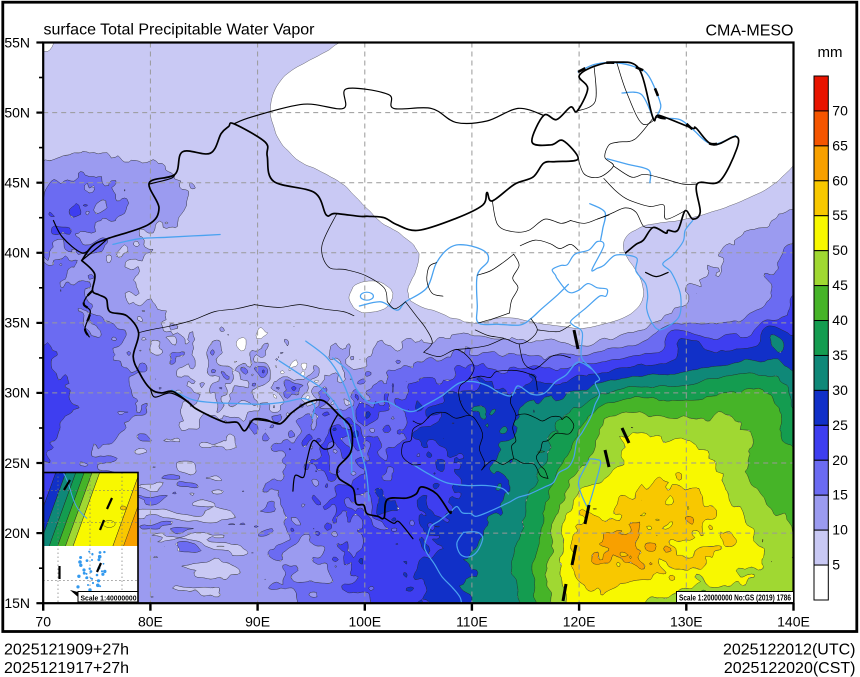 The image size is (860, 677). I want to click on svg-text: 15, so click(840, 495).